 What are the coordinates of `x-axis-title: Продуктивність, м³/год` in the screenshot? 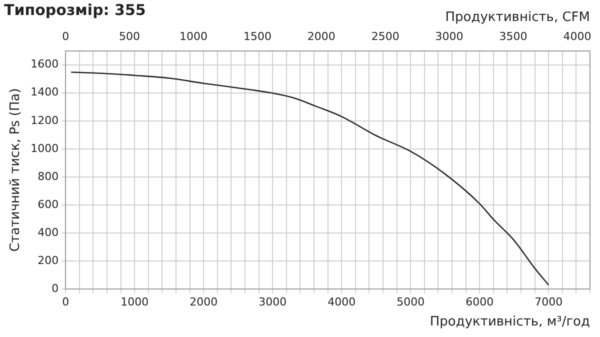 It's located at (510, 322).